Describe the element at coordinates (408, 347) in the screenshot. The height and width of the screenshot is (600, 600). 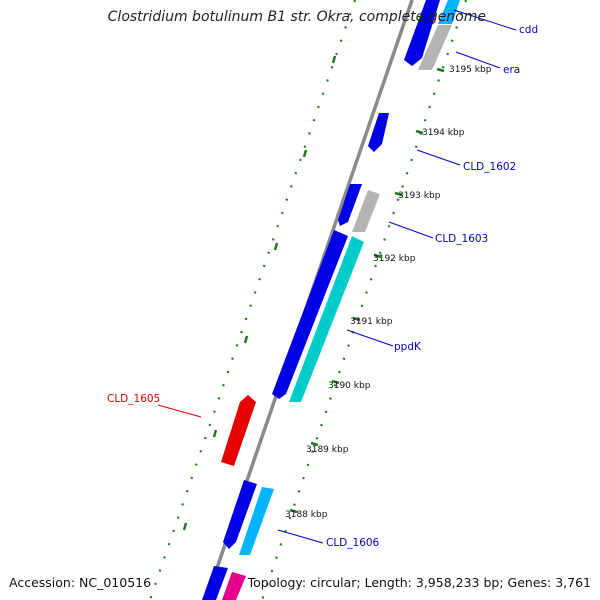
I see `gene-label-ppdK: ppdK` at that location.